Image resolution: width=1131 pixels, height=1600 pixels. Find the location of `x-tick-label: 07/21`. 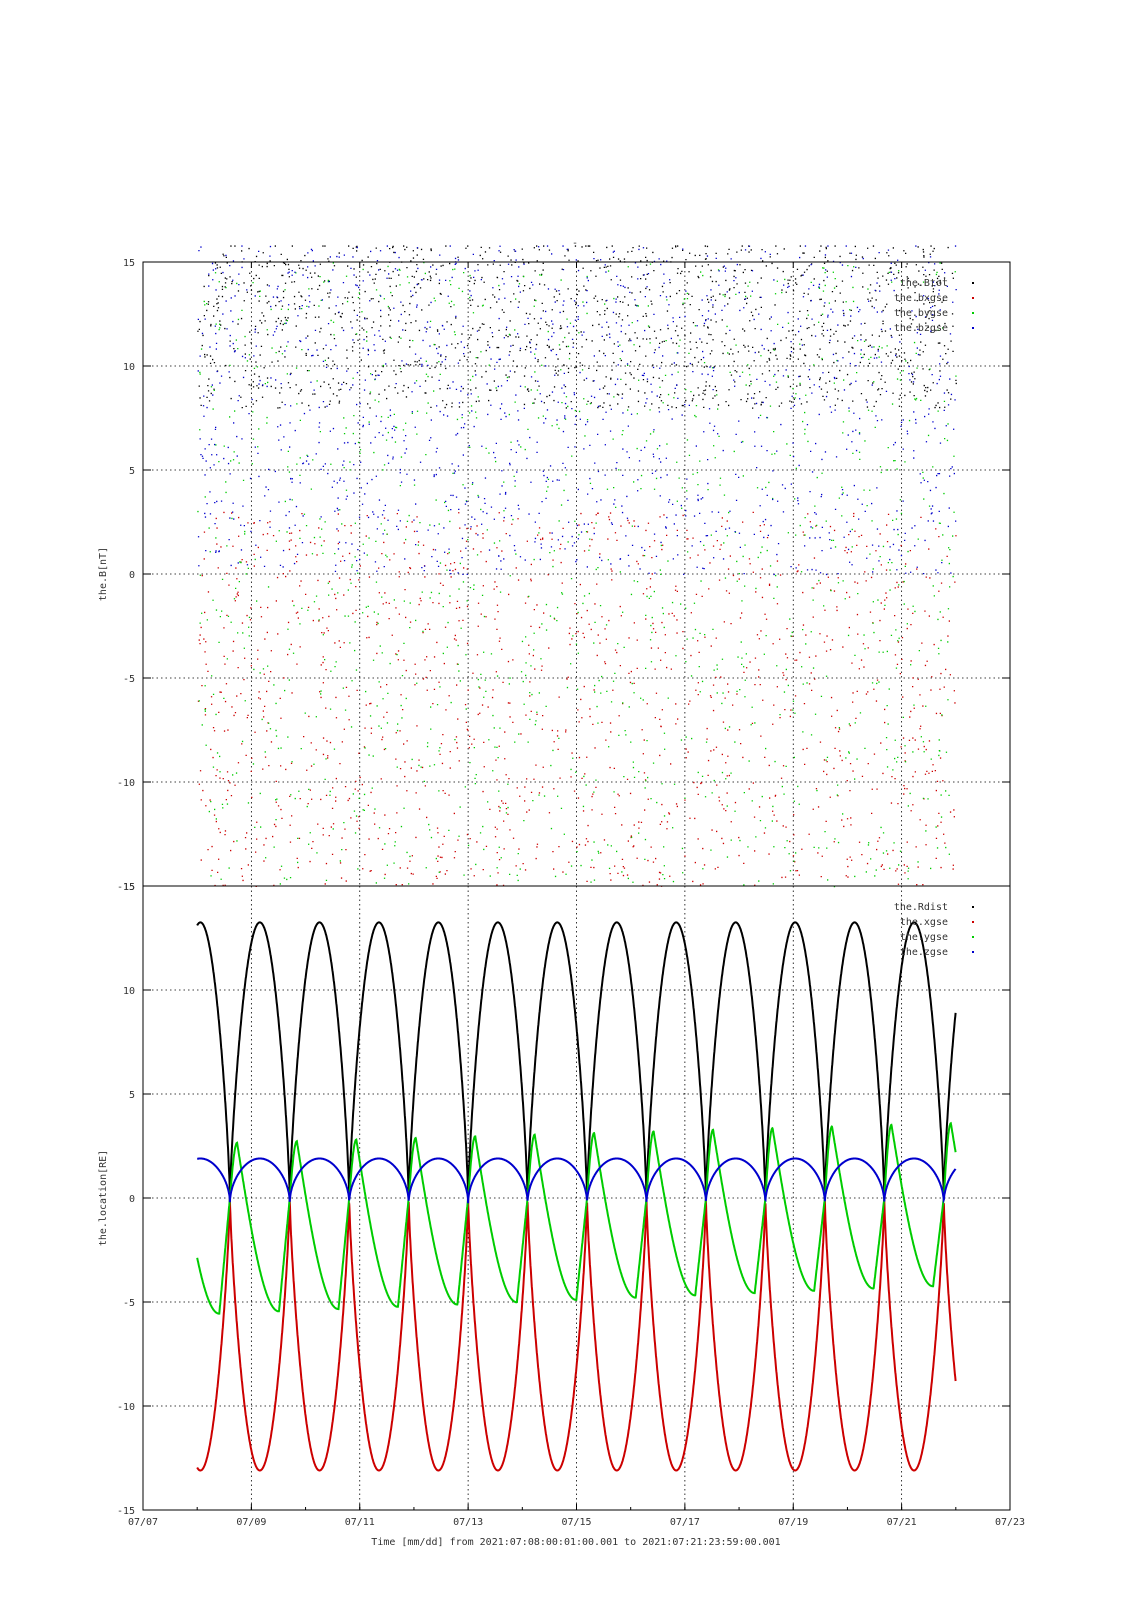

x-tick-label: 07/21 is located at coordinates (902, 1522).